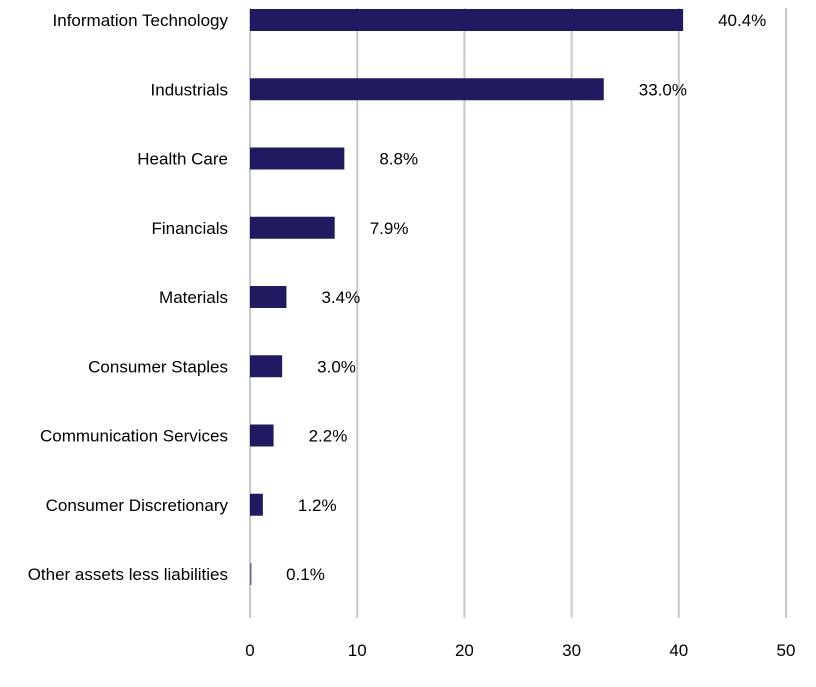 The width and height of the screenshot is (816, 687). I want to click on x-tick-label: 50, so click(786, 650).